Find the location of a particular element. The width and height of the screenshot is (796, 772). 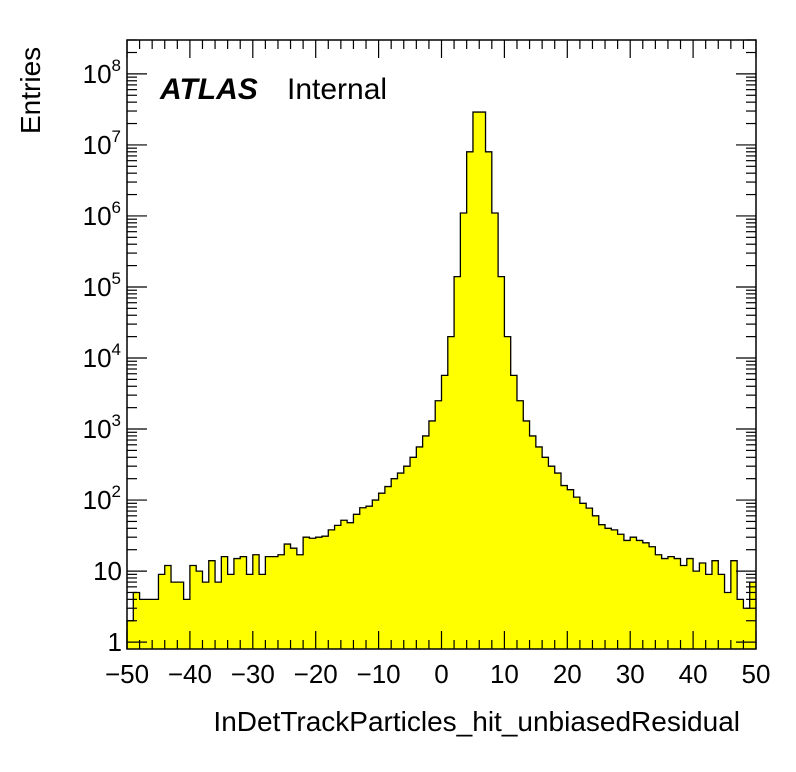

internal-label: Internal is located at coordinates (337, 89).